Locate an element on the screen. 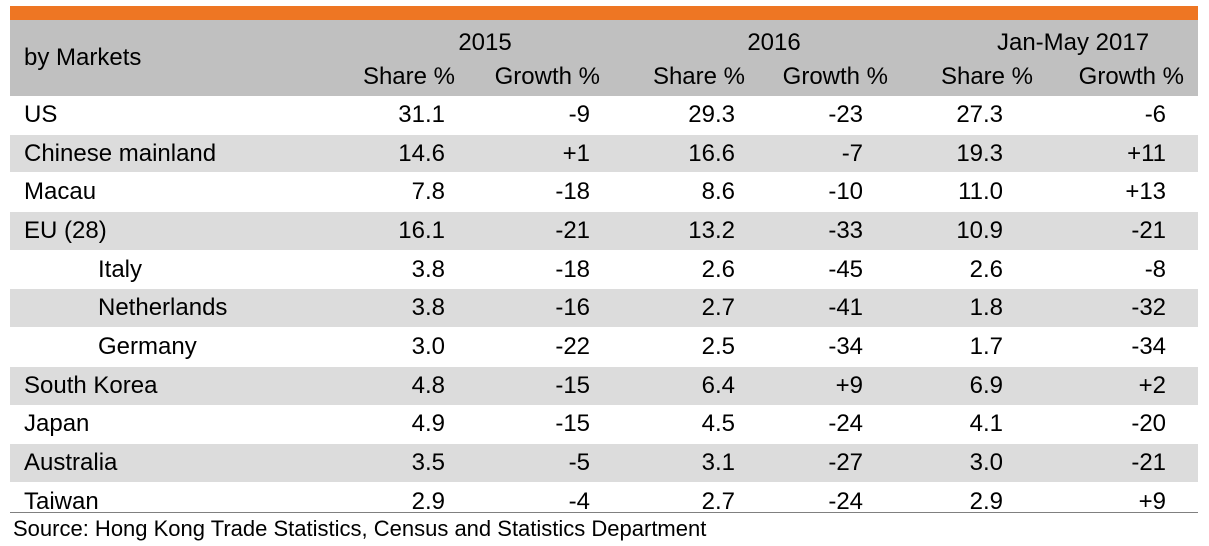 This screenshot has height=546, width=1209. market-name: Chinese mainland is located at coordinates (160, 154).